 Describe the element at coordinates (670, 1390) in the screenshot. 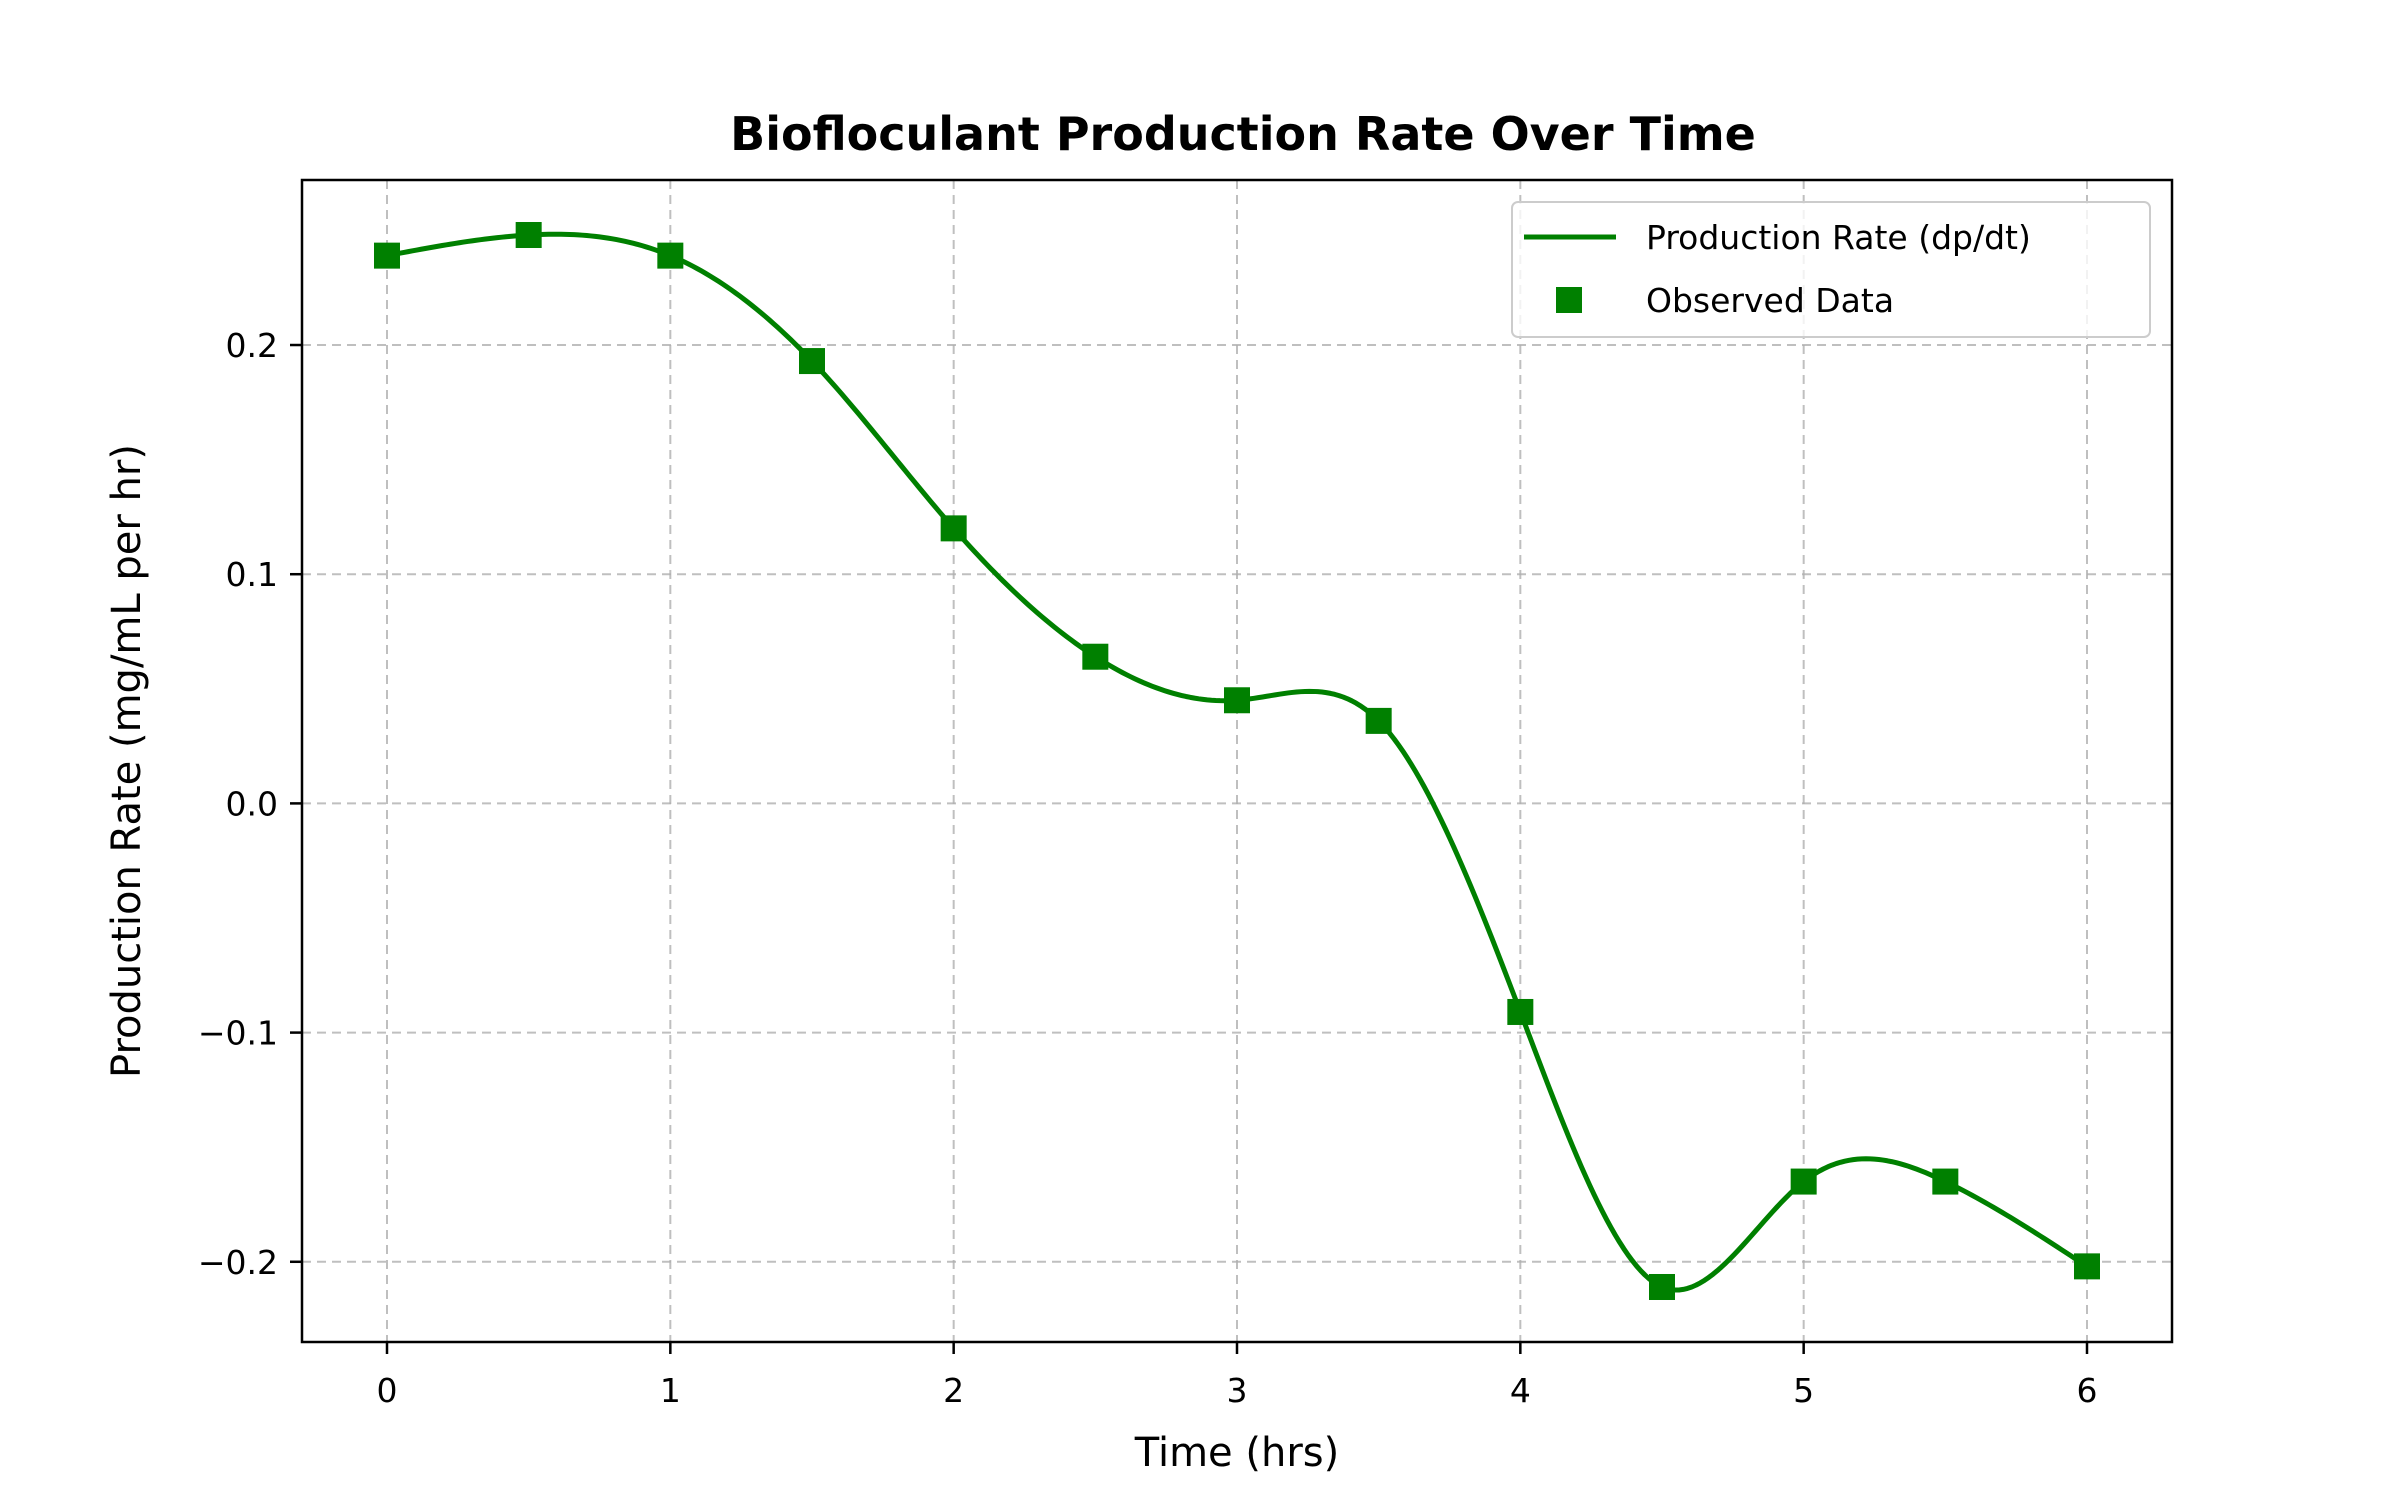

I see `x-tick-label: 1` at that location.